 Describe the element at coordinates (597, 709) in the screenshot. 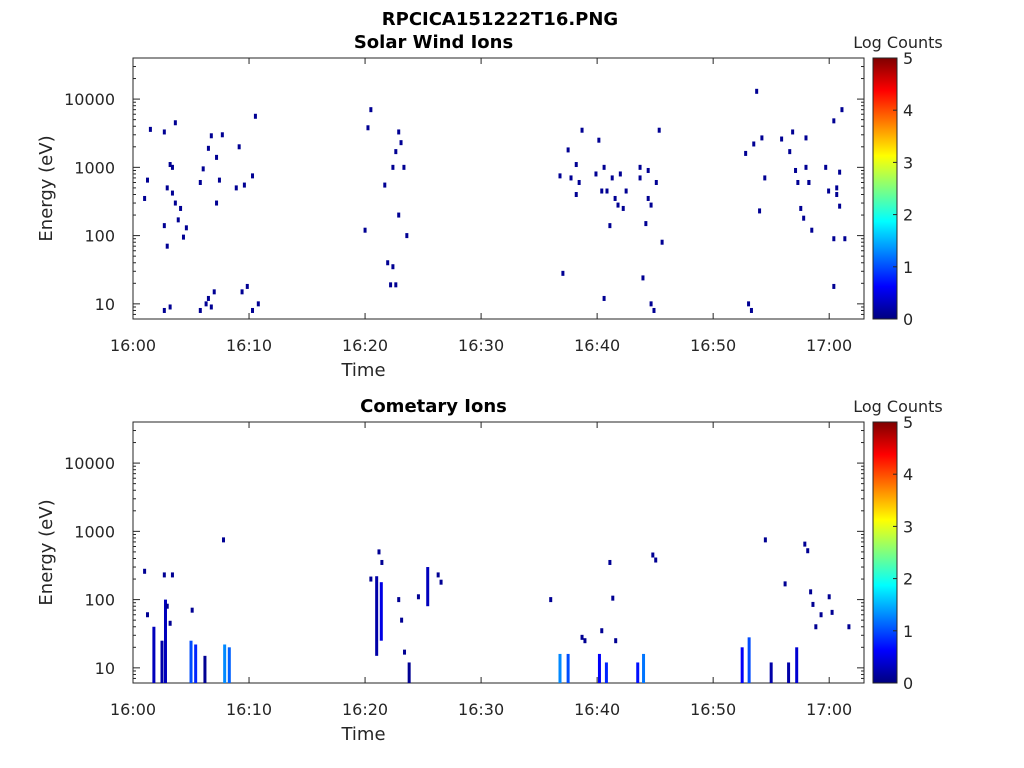

I see `x-tick-label: 16:40` at that location.